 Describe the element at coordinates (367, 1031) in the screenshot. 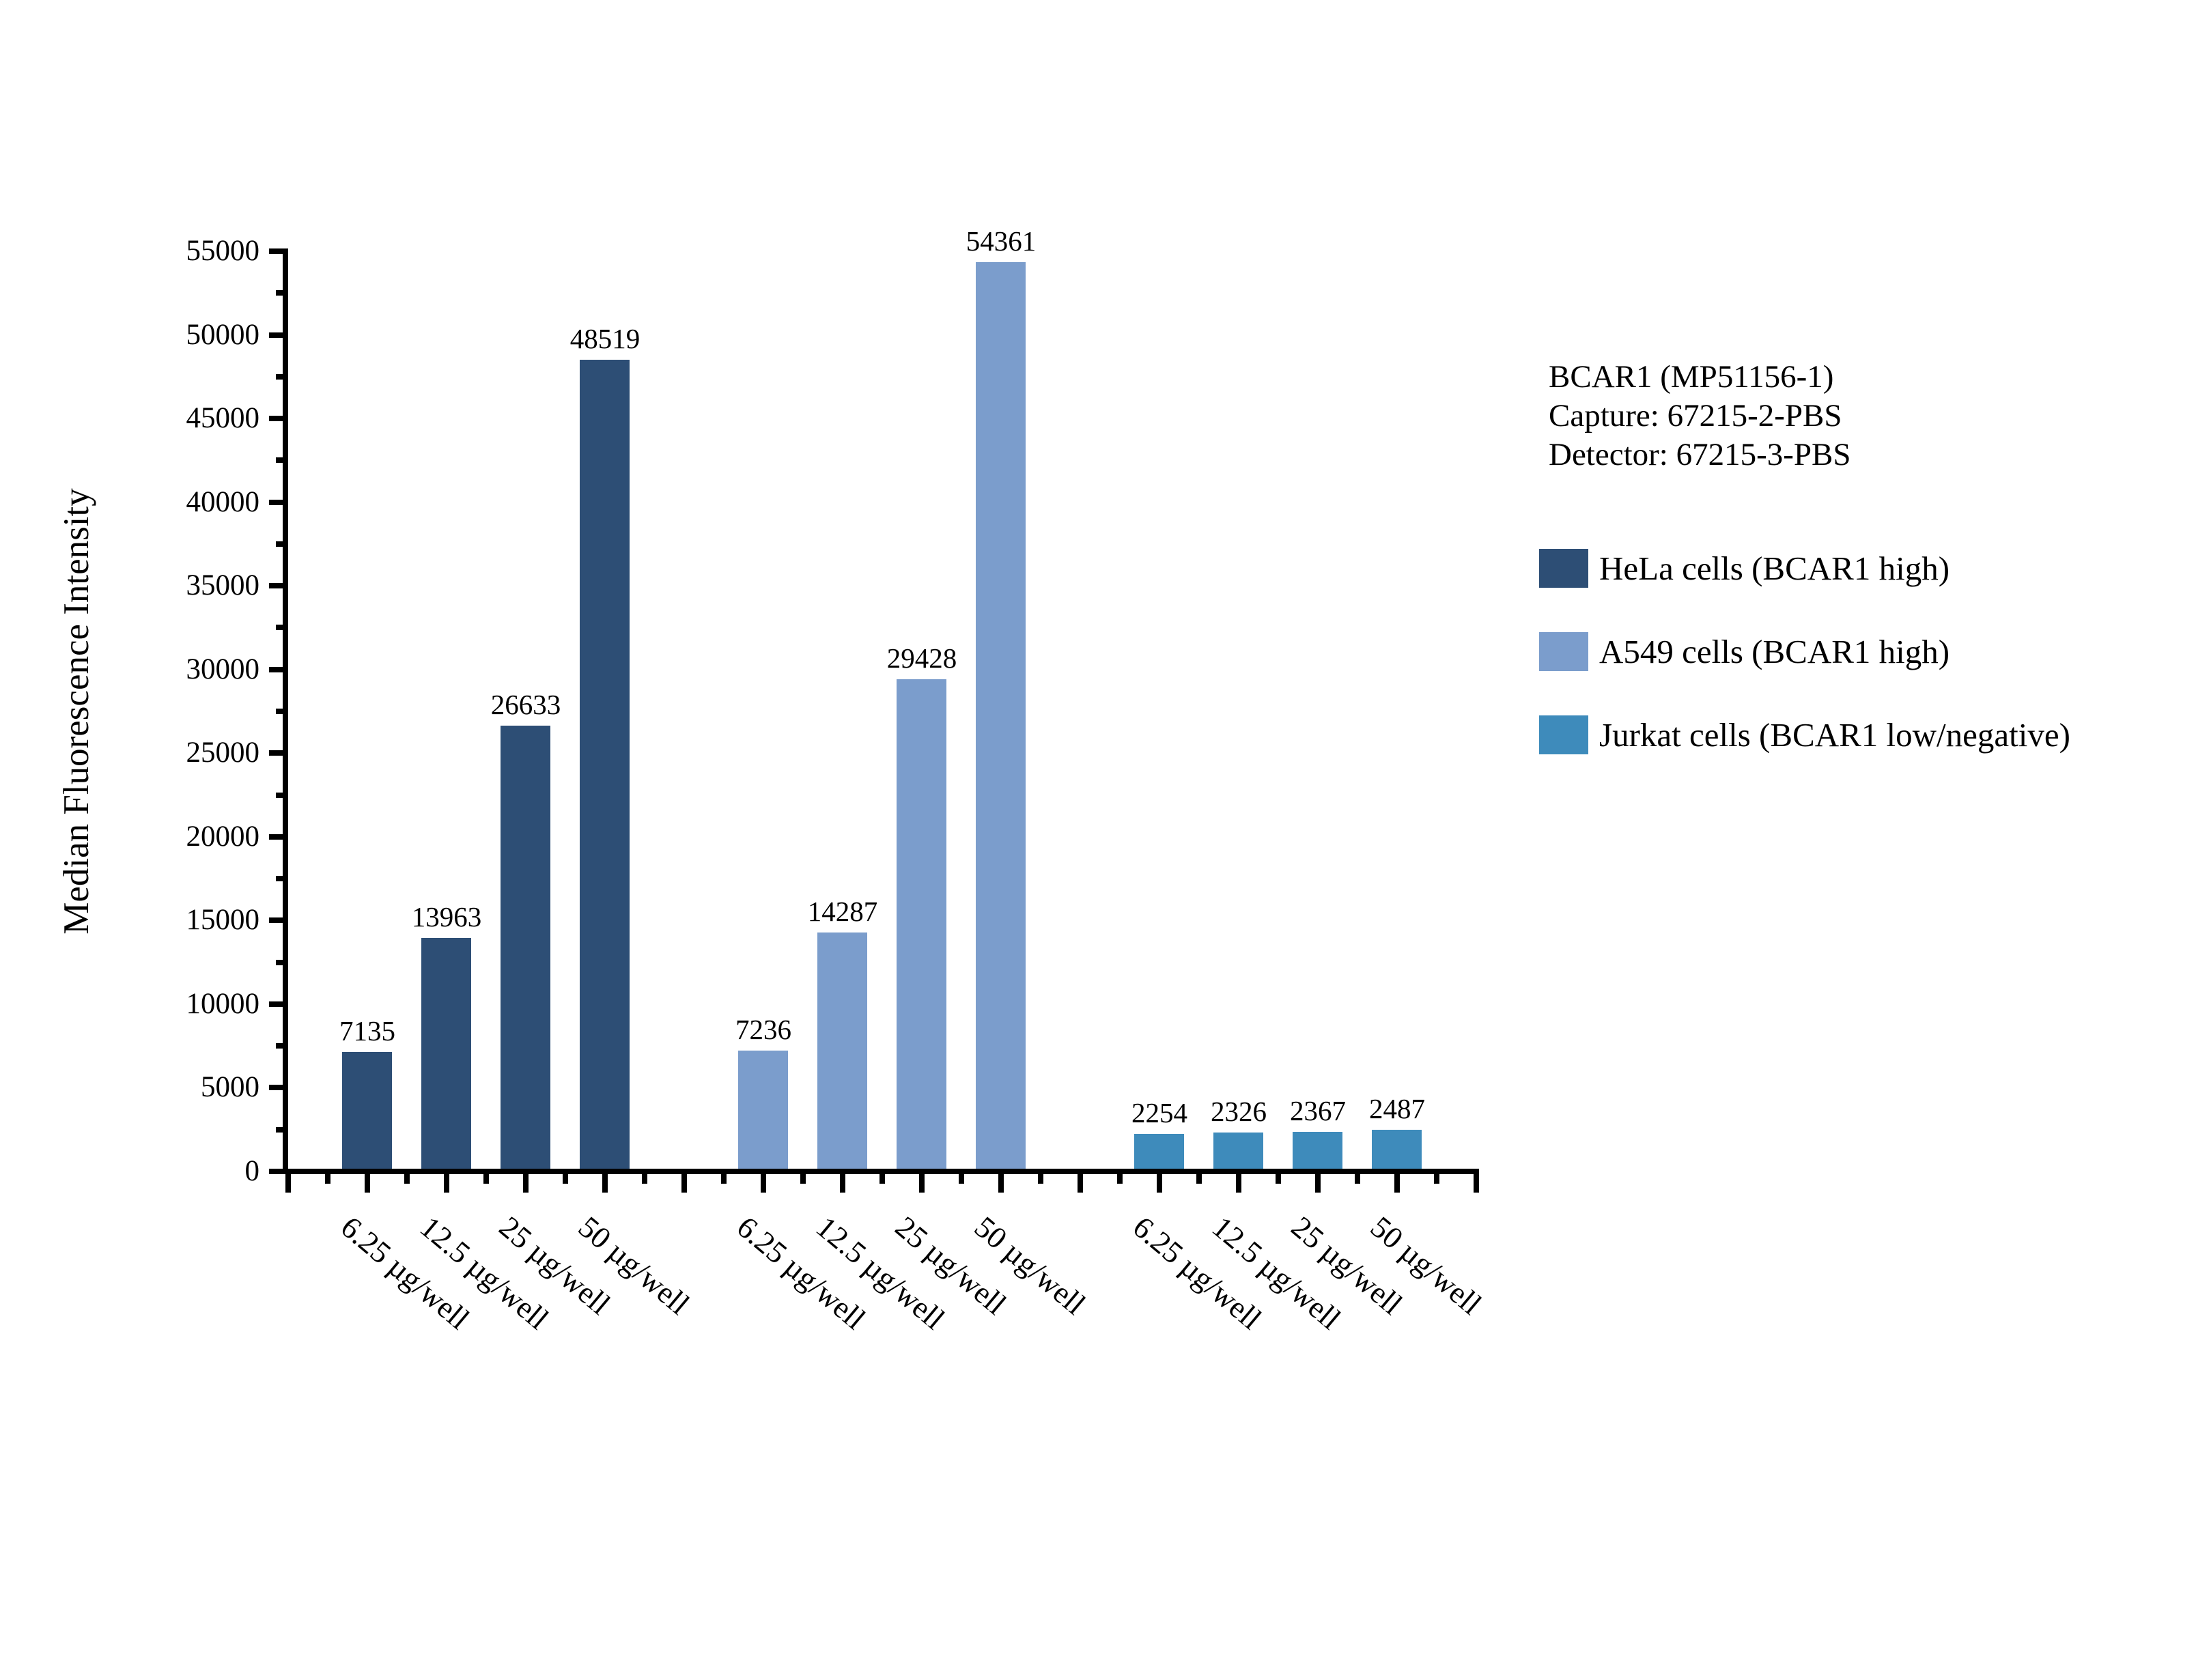

I see `bar-value-label: 7135` at that location.